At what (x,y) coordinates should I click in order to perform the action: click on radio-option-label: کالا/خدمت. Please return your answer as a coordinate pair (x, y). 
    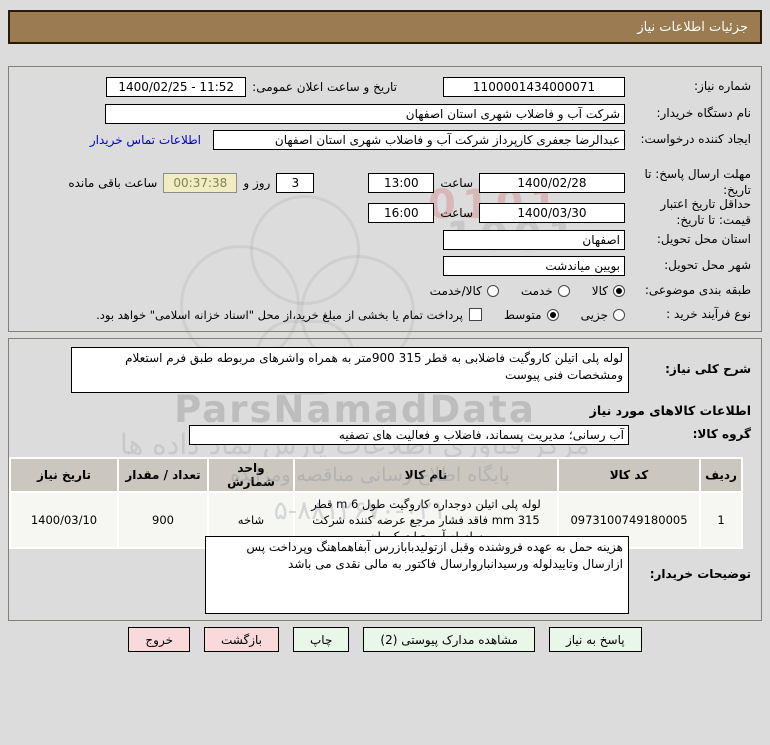
    Looking at the image, I should click on (455, 290).